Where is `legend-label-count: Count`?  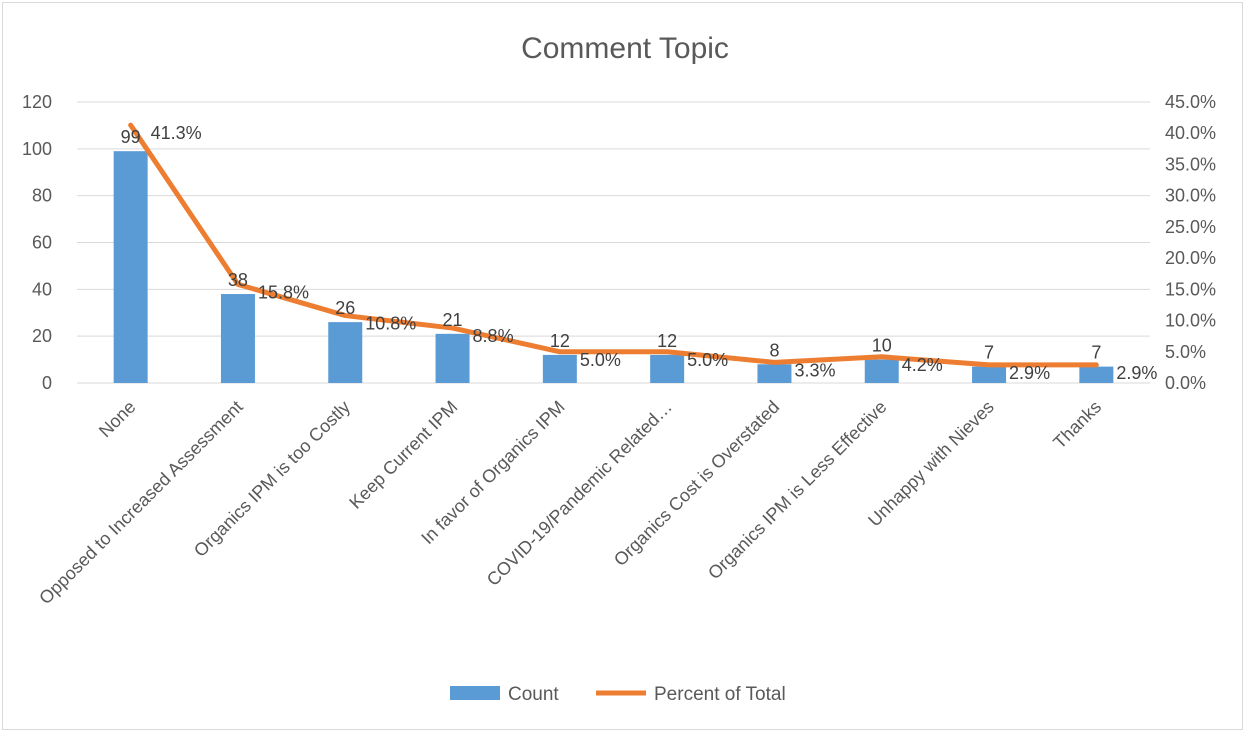
legend-label-count: Count is located at coordinates (533, 694).